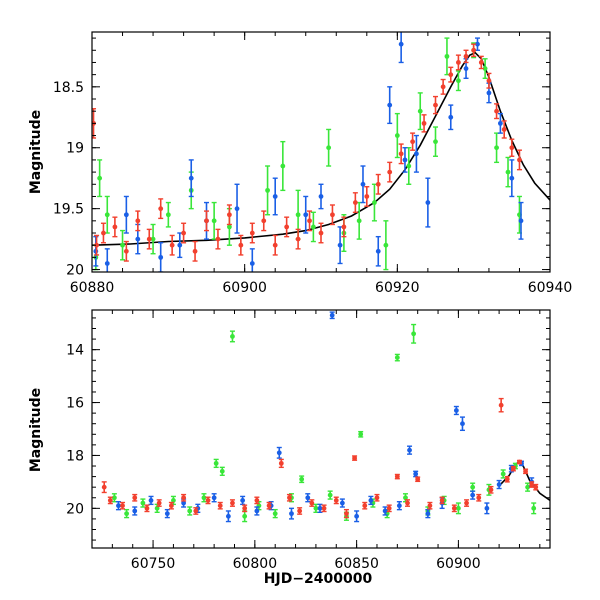 Image resolution: width=600 pixels, height=600 pixels. What do you see at coordinates (458, 564) in the screenshot?
I see `x-tick-label: 60900` at bounding box center [458, 564].